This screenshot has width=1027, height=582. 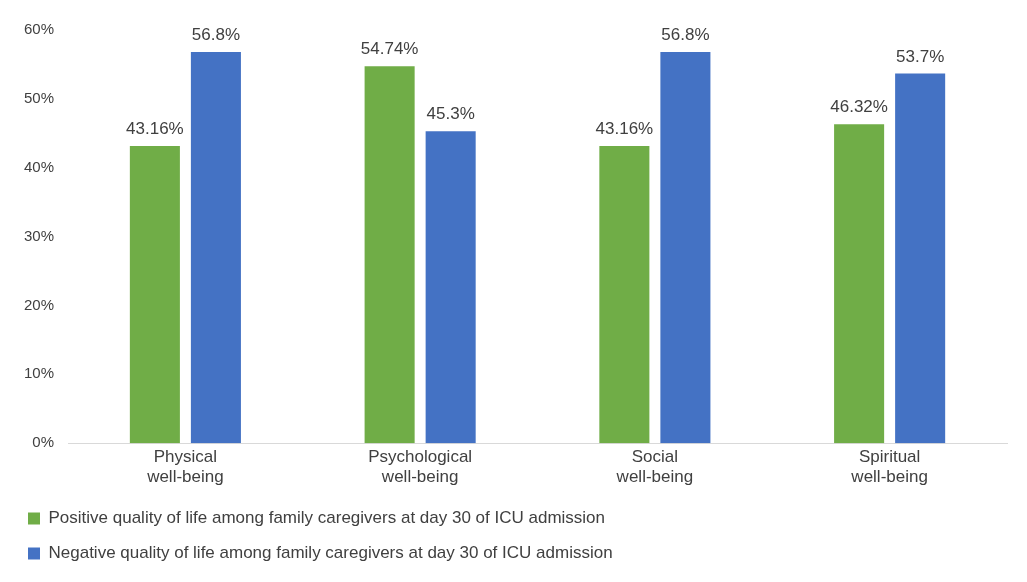 What do you see at coordinates (39, 166) in the screenshot?
I see `y-tick-label: 40%` at bounding box center [39, 166].